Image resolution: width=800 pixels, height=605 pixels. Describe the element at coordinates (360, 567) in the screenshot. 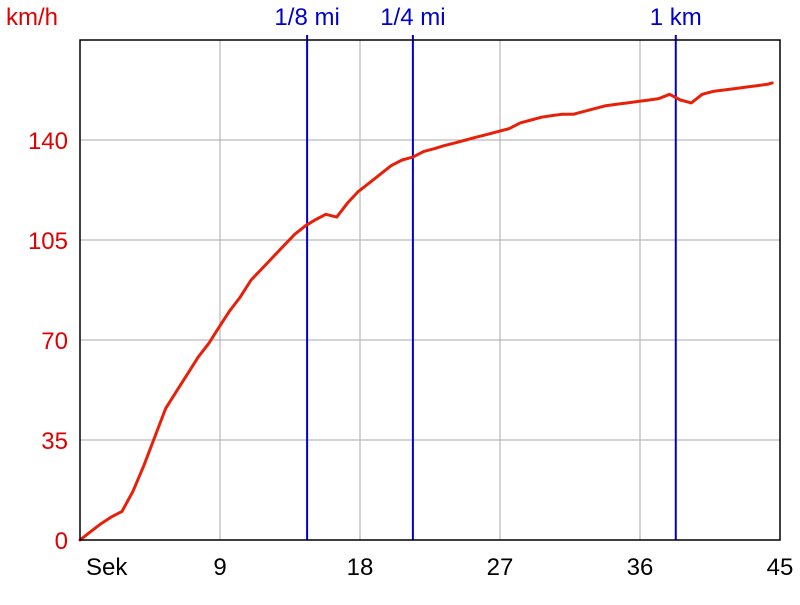

I see `x-tick-label: 18` at that location.